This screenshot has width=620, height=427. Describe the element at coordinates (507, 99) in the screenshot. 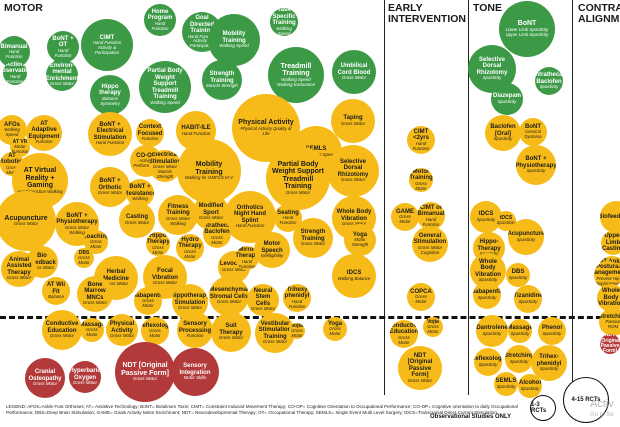

I see `intervention-bubble: Diazepam Spasticity` at that location.